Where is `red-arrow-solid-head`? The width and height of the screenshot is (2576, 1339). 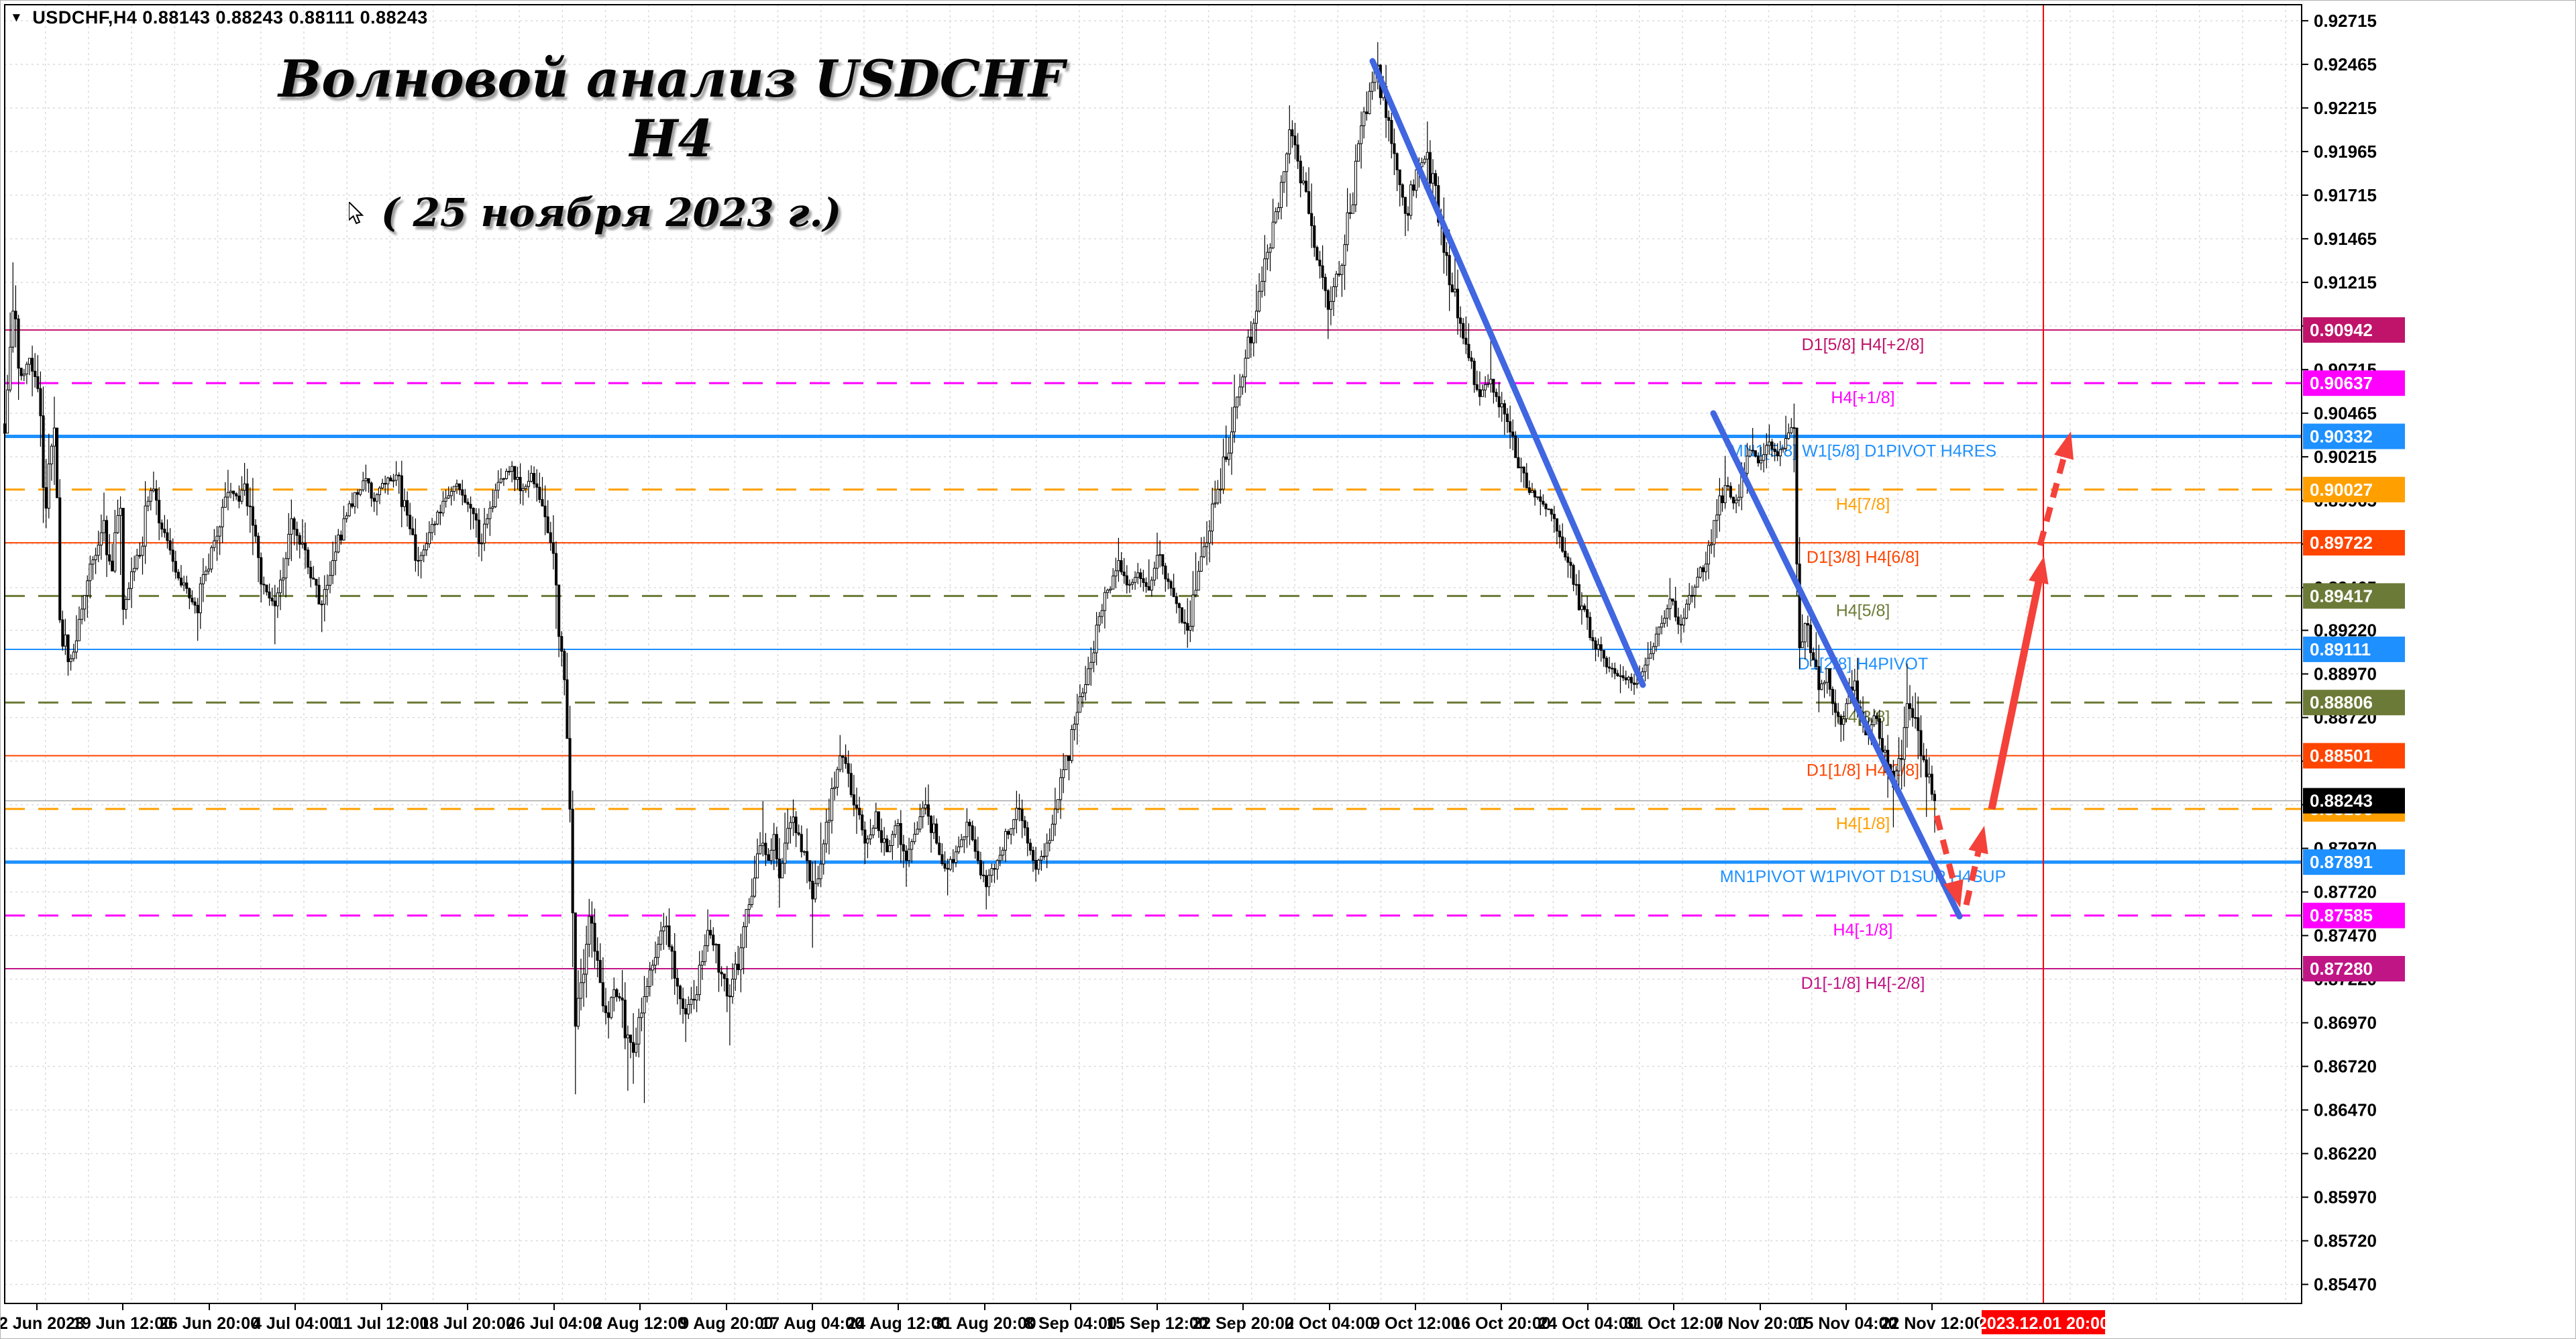 red-arrow-solid-head is located at coordinates (2039, 570).